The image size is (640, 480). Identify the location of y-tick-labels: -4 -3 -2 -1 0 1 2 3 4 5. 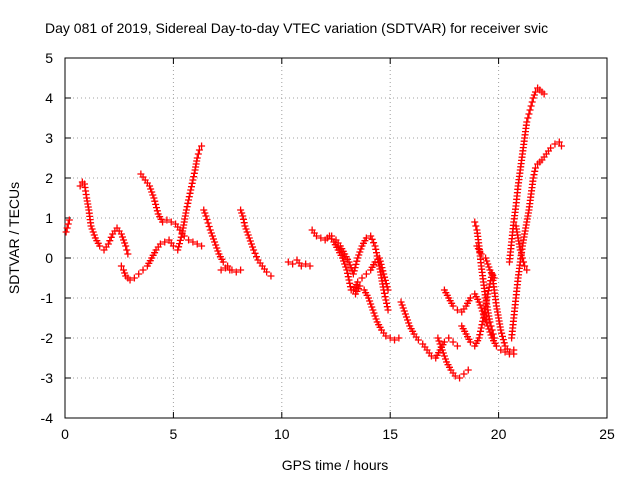
(47, 238).